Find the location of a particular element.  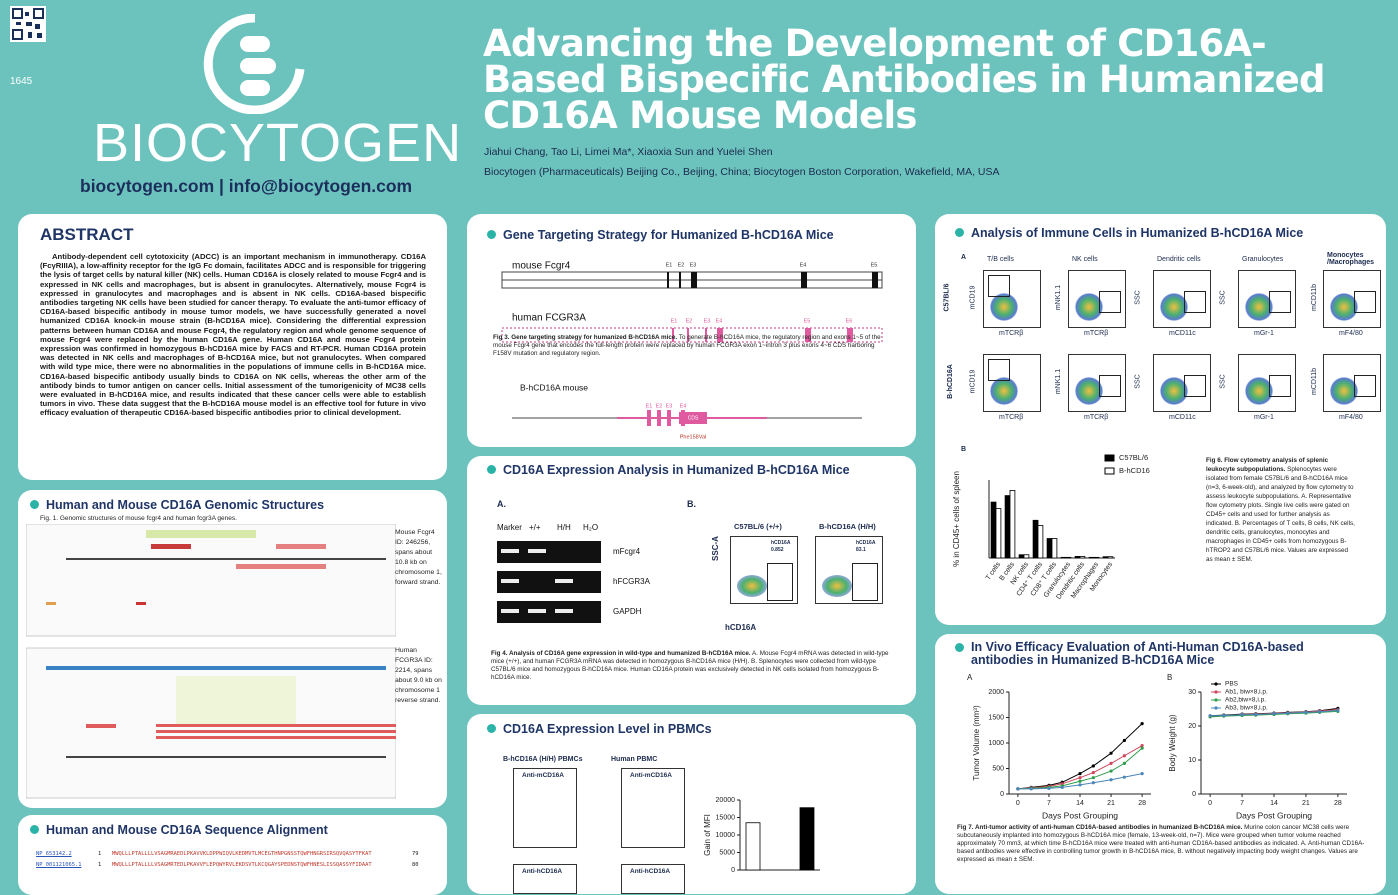

histogram: Anti-mCD16A is located at coordinates (545, 808).